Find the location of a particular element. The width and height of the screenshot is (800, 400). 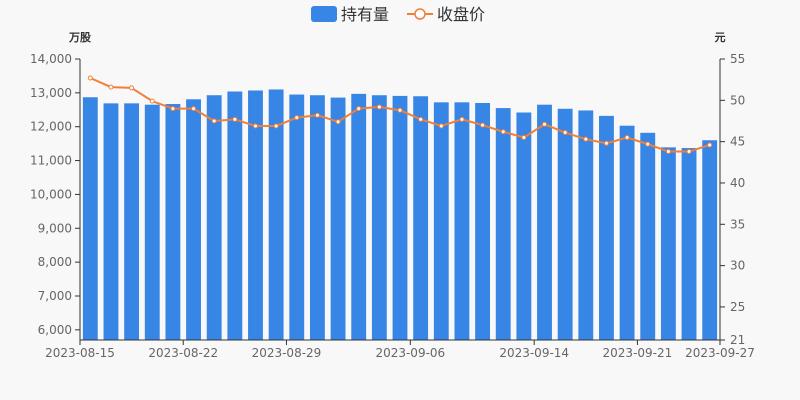

right-tick-label: 45 is located at coordinates (737, 142).